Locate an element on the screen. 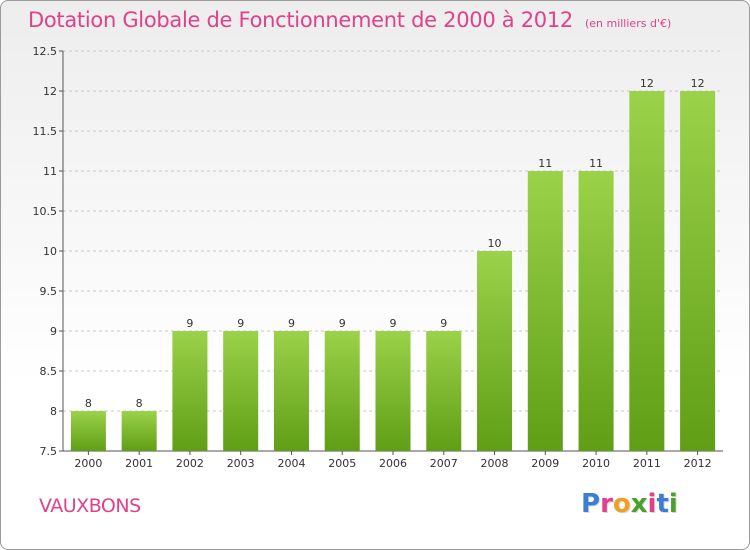  y-tick-label: 9 is located at coordinates (53, 331).